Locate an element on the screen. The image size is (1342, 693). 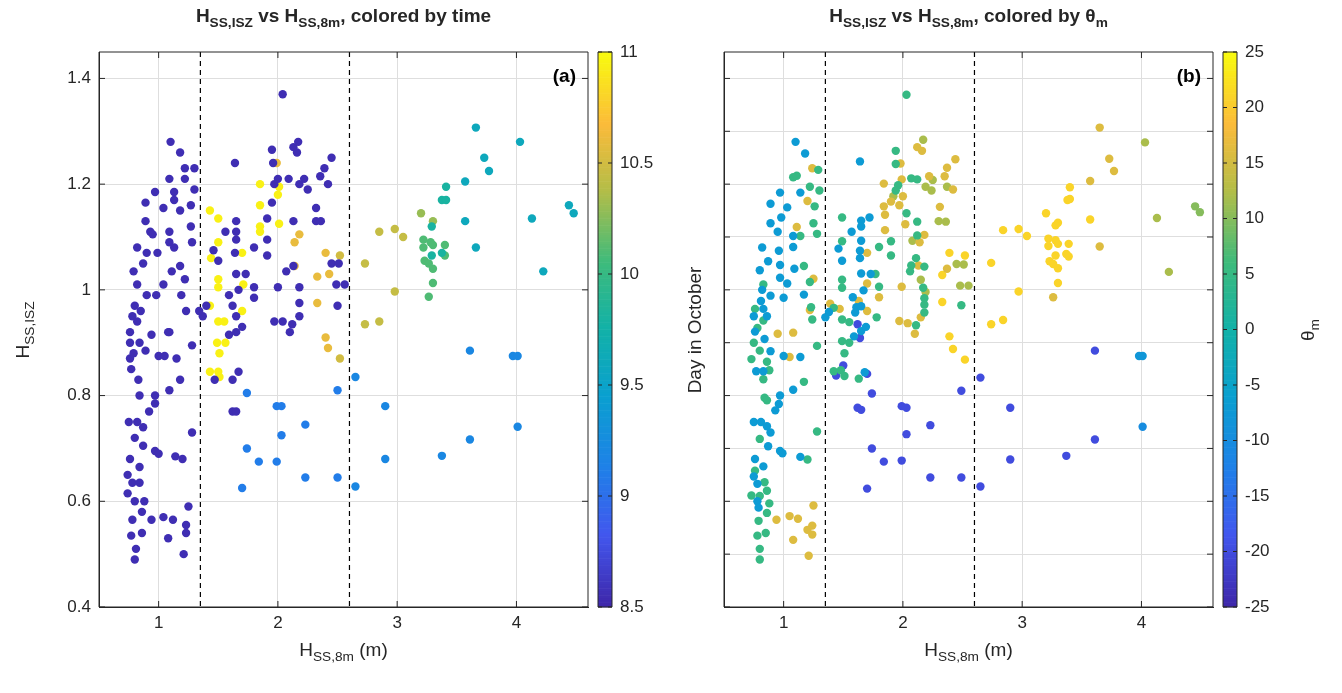
color-bar-label: -10 is located at coordinates (1257, 440).